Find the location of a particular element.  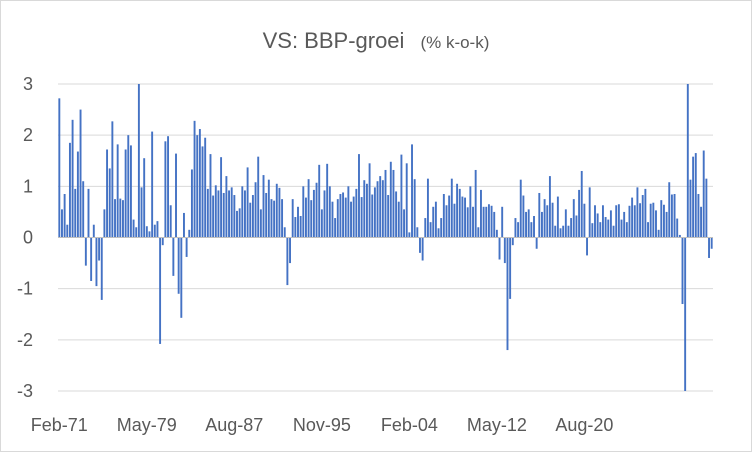

y-tick-label: 0 is located at coordinates (28, 238).